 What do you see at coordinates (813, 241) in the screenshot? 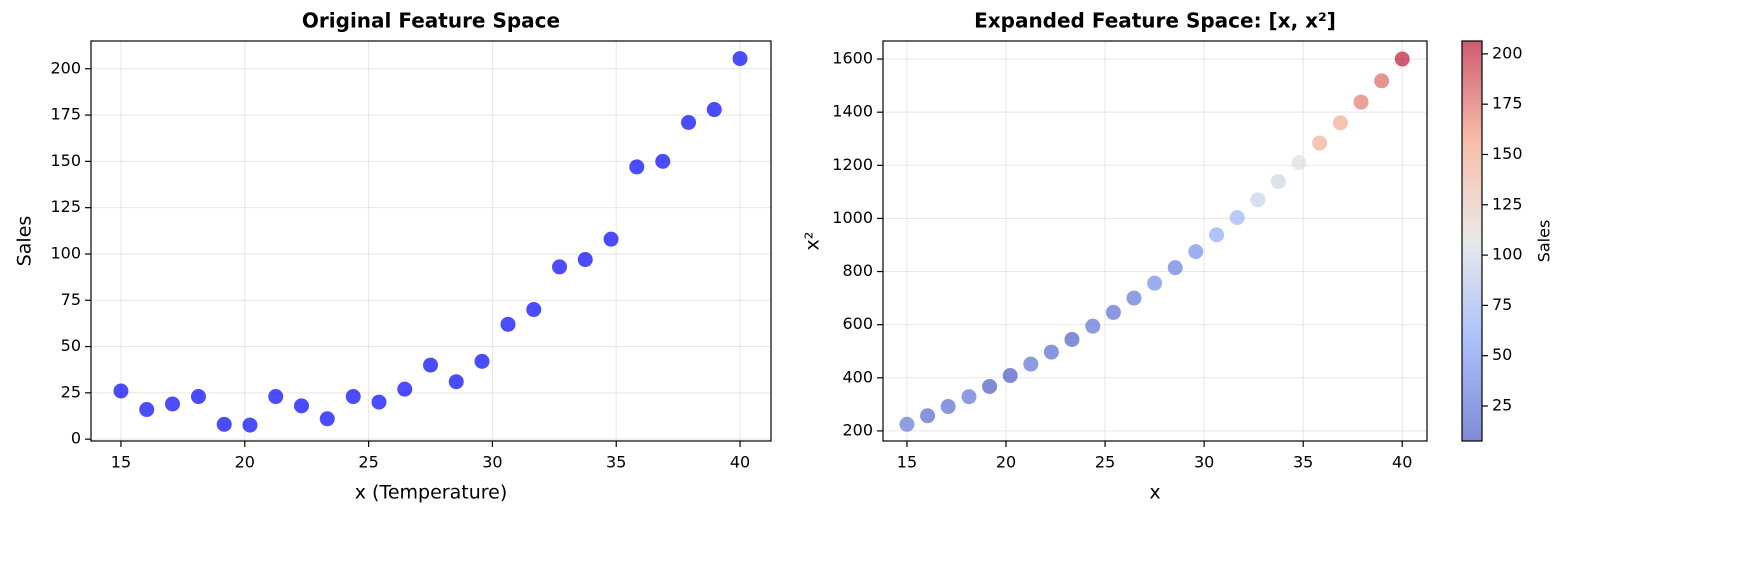
I see `y-axis-label: x²` at bounding box center [813, 241].